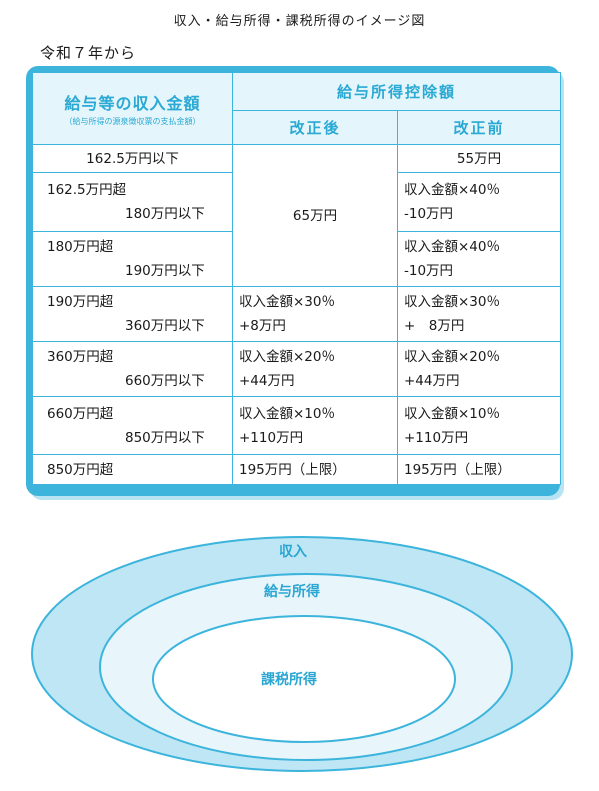  Describe the element at coordinates (396, 91) in the screenshot. I see `header-deduction: 給与所得控除額` at that location.